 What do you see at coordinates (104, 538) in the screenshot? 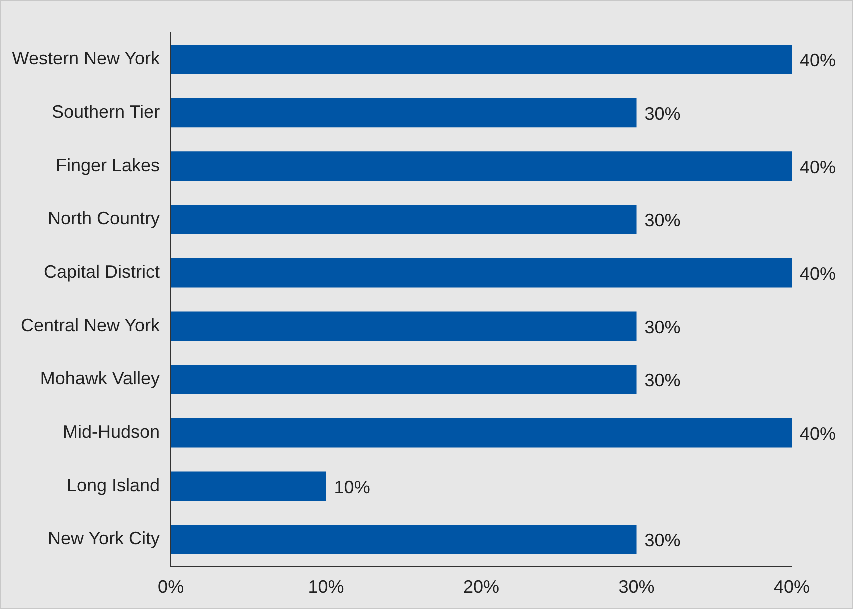
I see `y-tick-label: New York City` at bounding box center [104, 538].